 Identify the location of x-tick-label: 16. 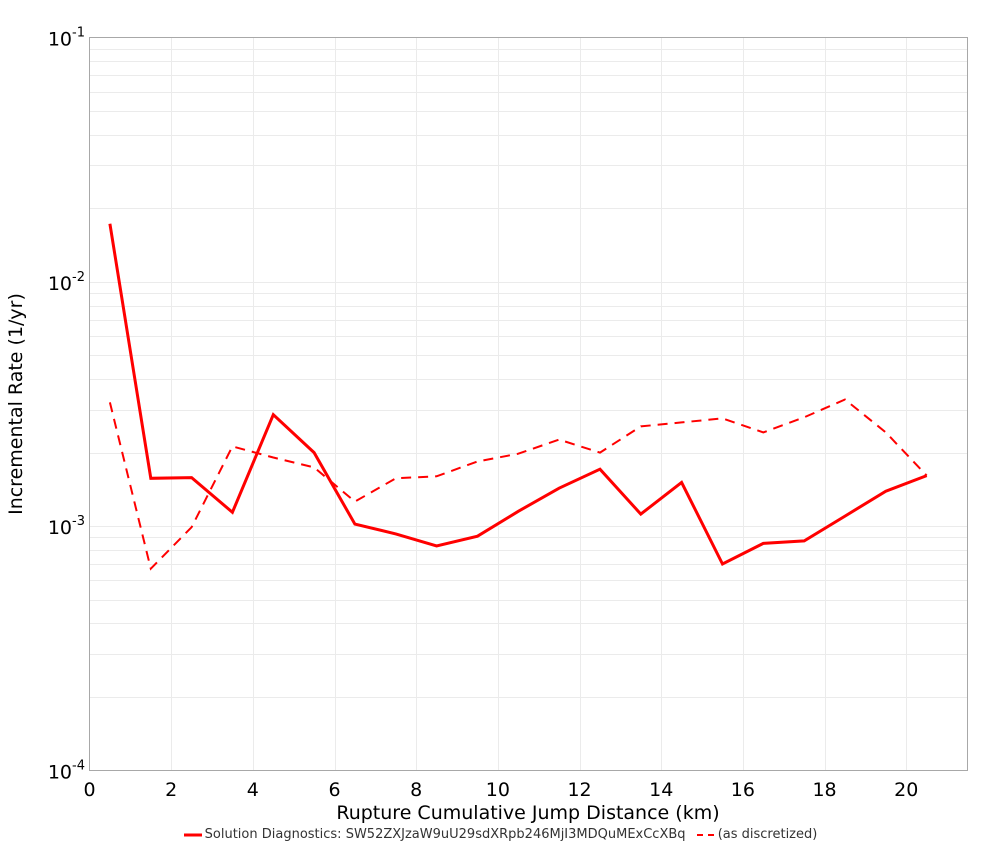
(743, 790).